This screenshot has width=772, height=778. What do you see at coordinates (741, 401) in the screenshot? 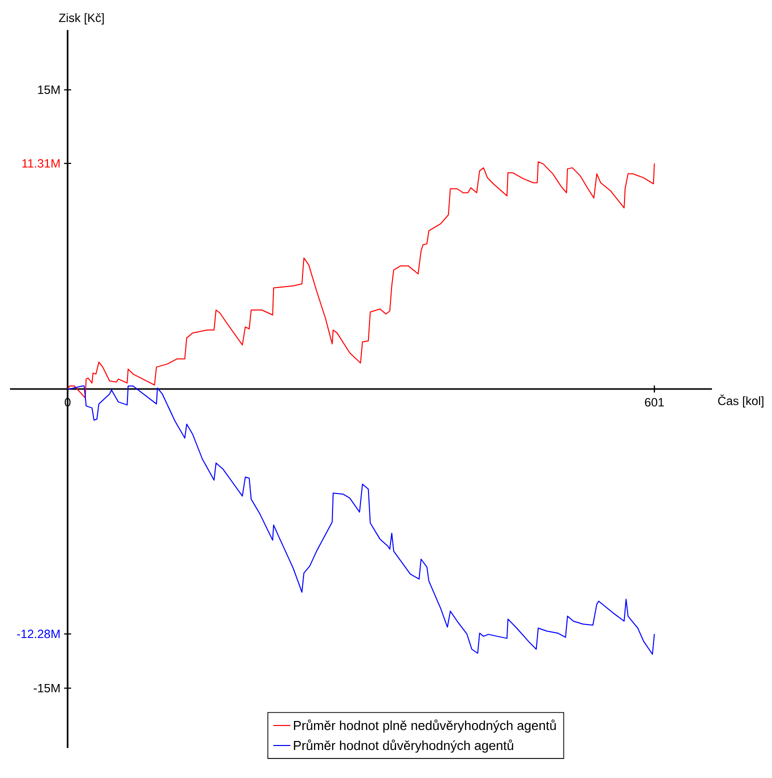
I see `x-axis-title: Čas [kol]` at bounding box center [741, 401].